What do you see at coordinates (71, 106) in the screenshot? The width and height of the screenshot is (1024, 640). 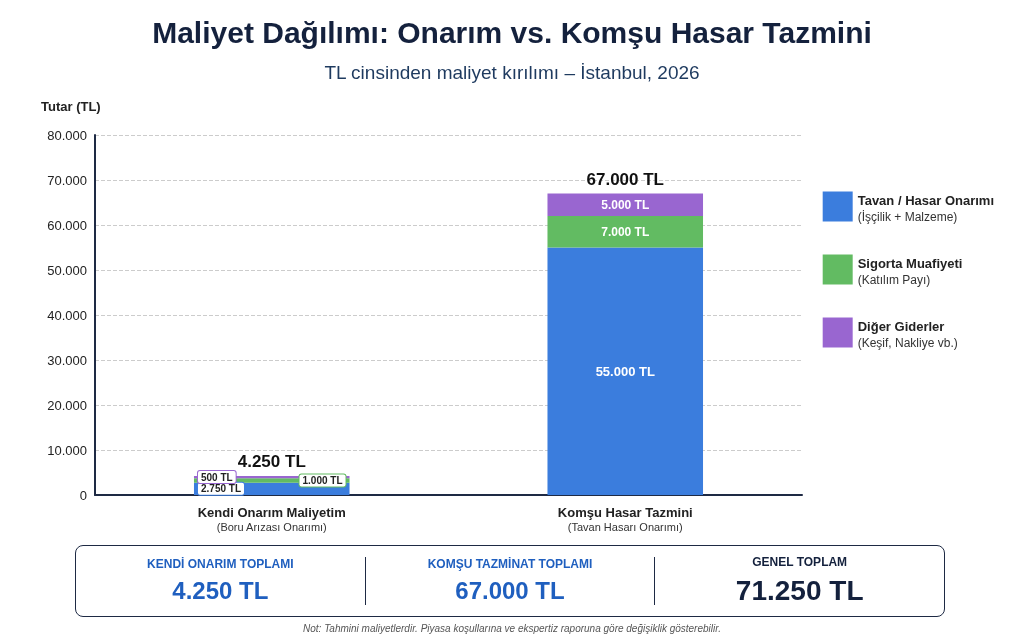 I see `y-axis-title: Tutar (TL)` at bounding box center [71, 106].